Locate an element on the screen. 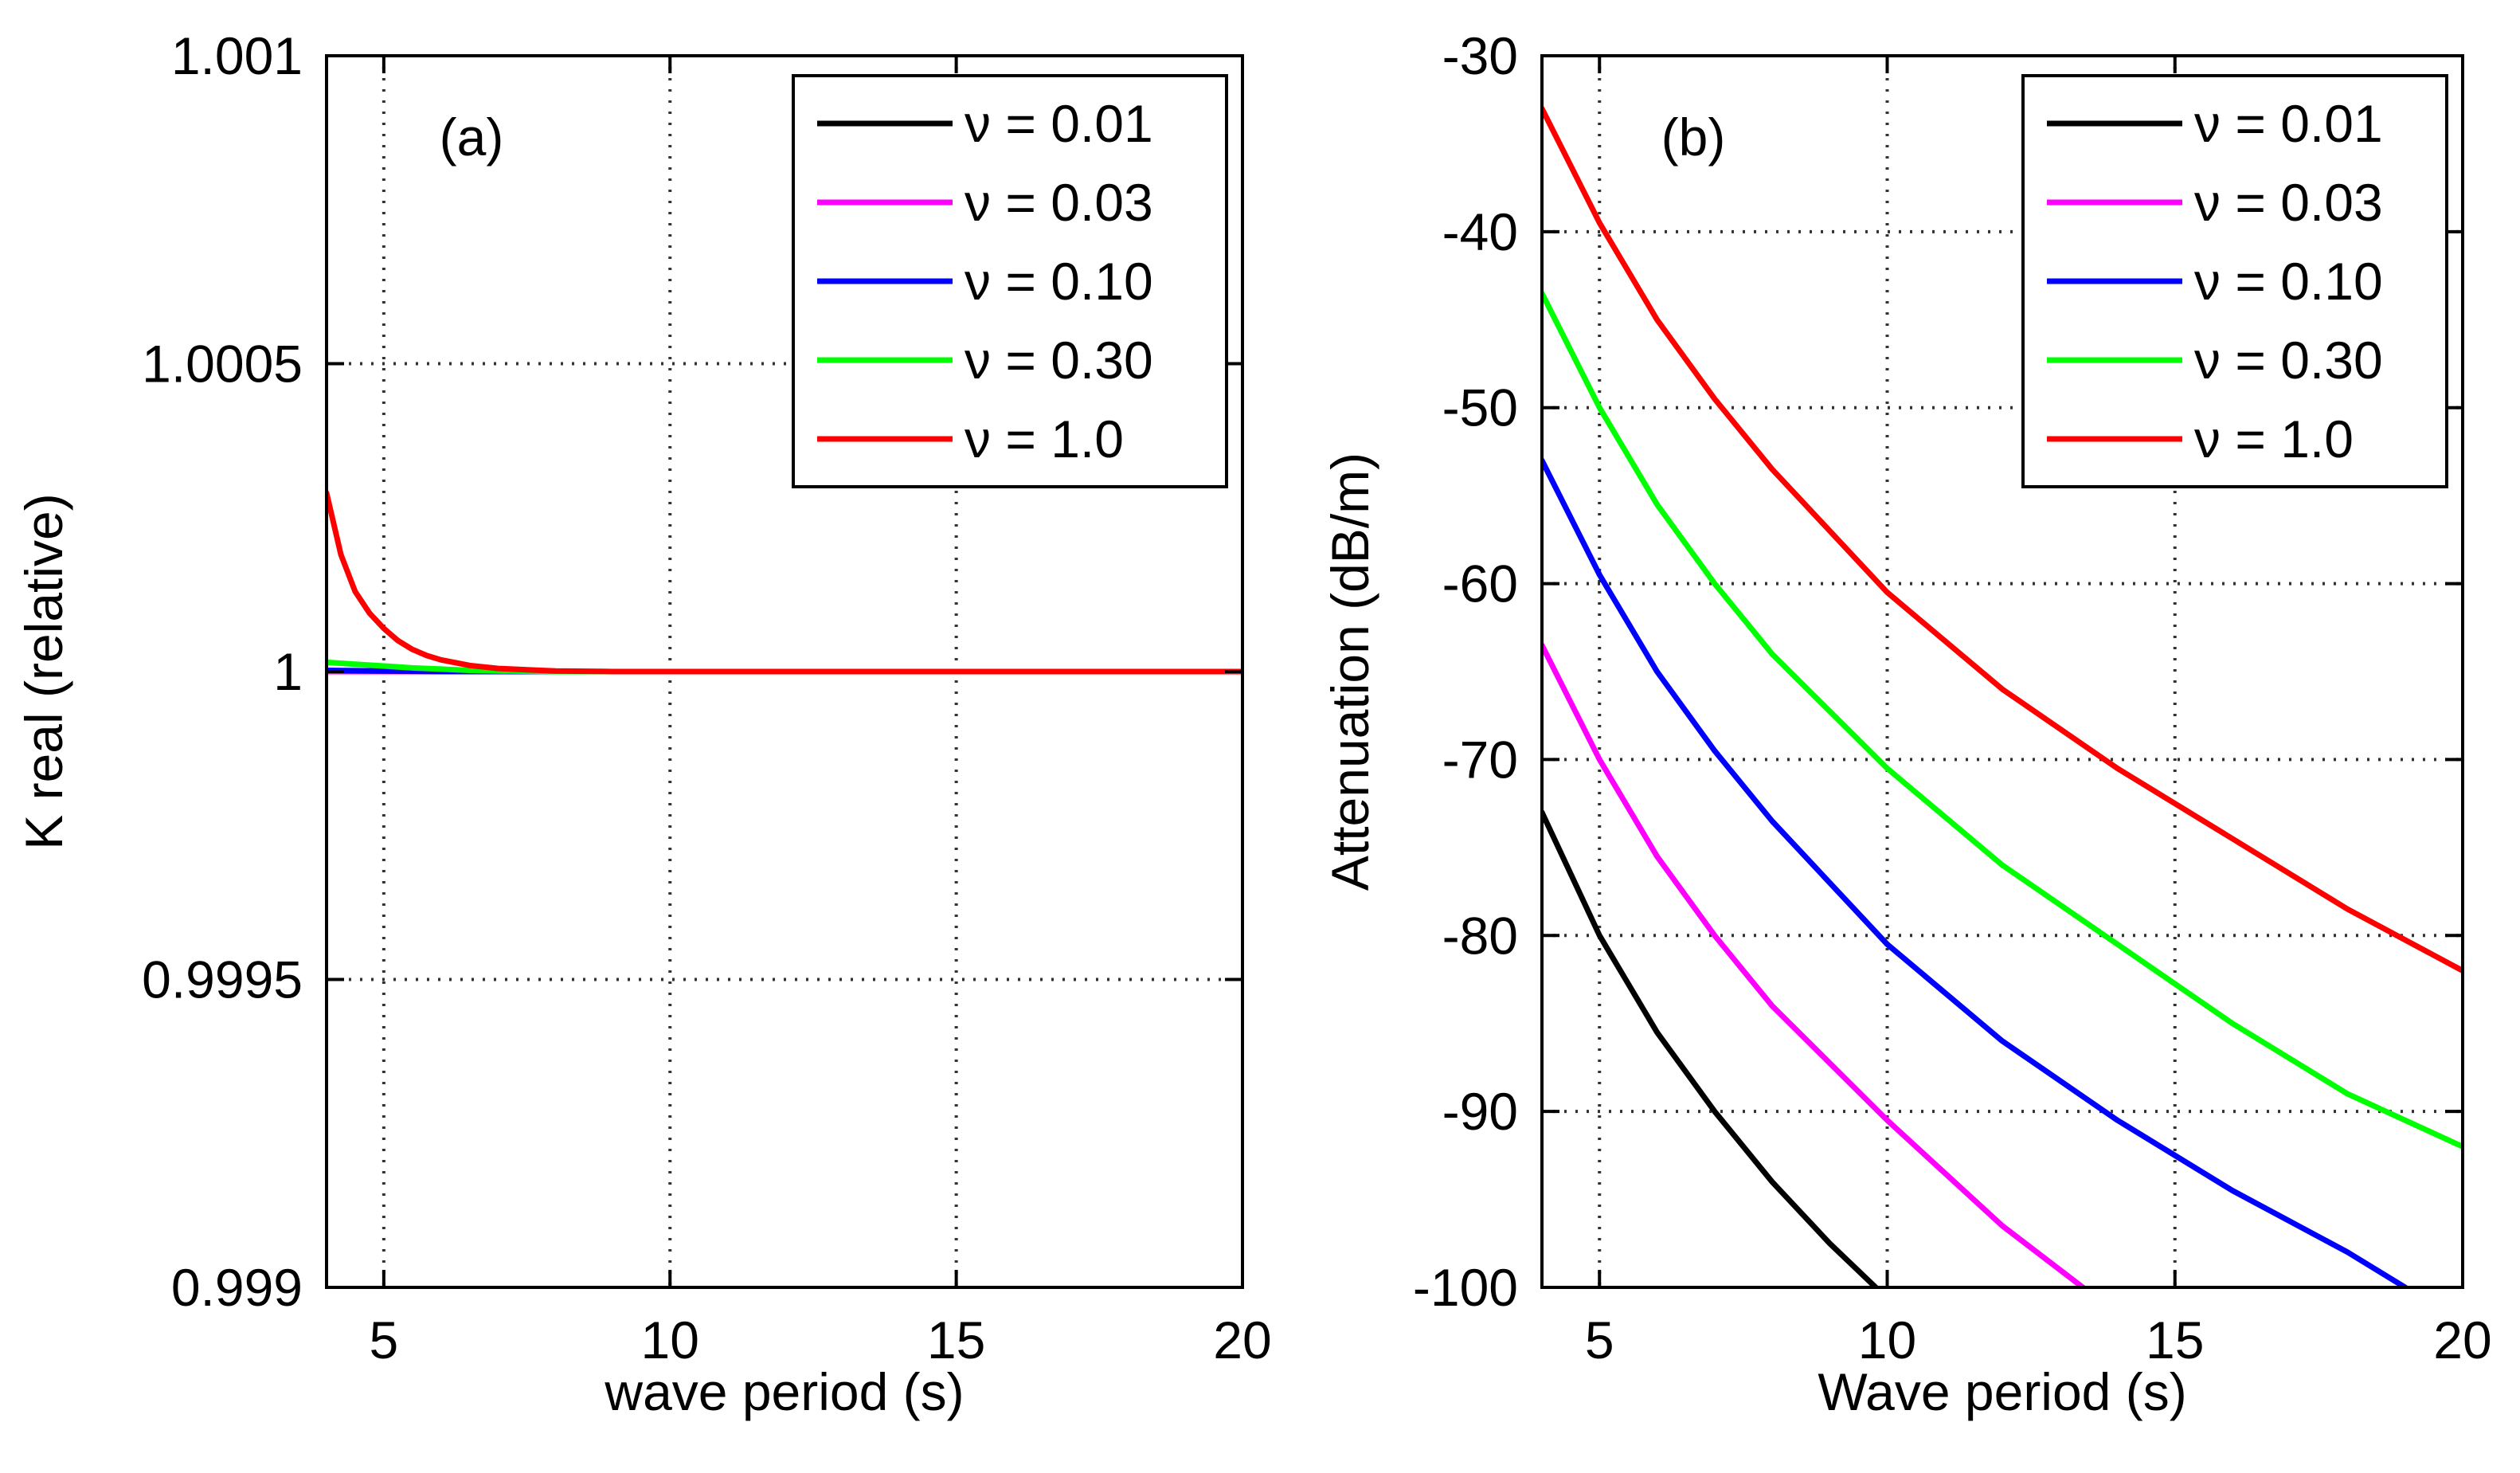  y-tick-label: 1.0005 is located at coordinates (222, 364).